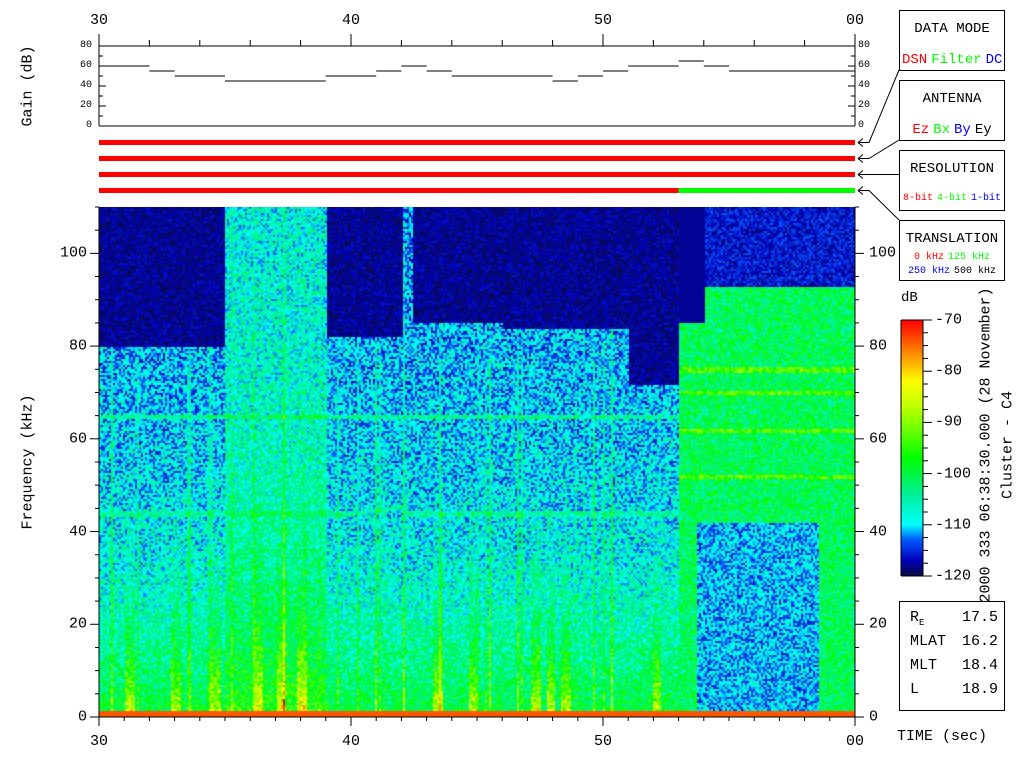 The height and width of the screenshot is (768, 1024). I want to click on data_mode-legend-item: DC, so click(994, 60).